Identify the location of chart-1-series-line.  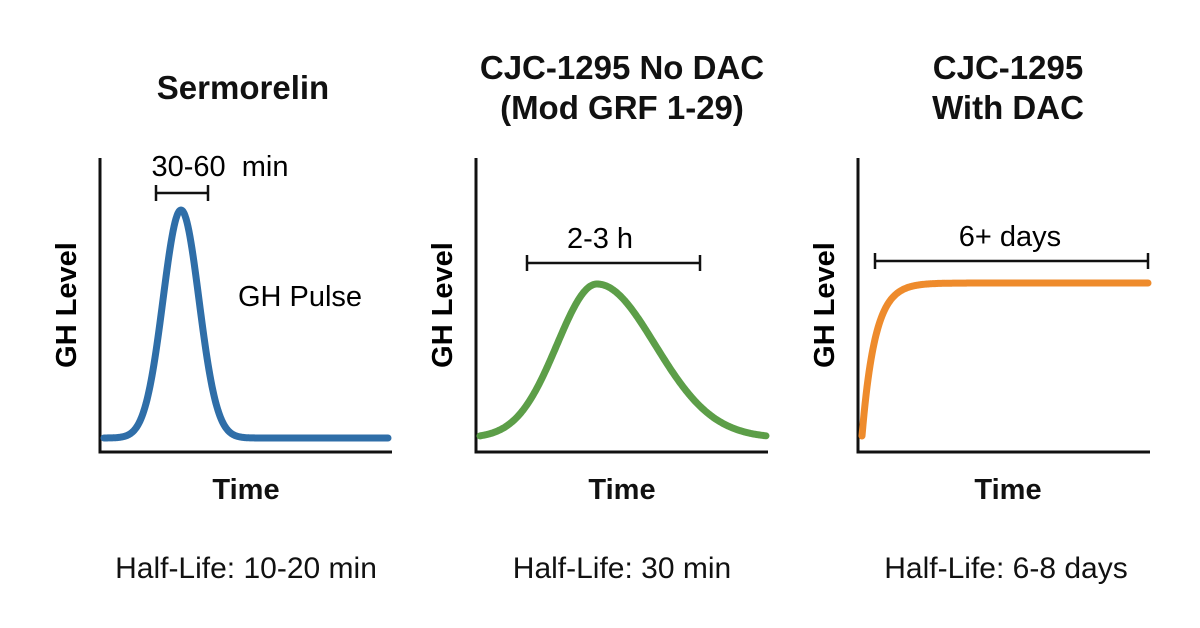
(246, 324).